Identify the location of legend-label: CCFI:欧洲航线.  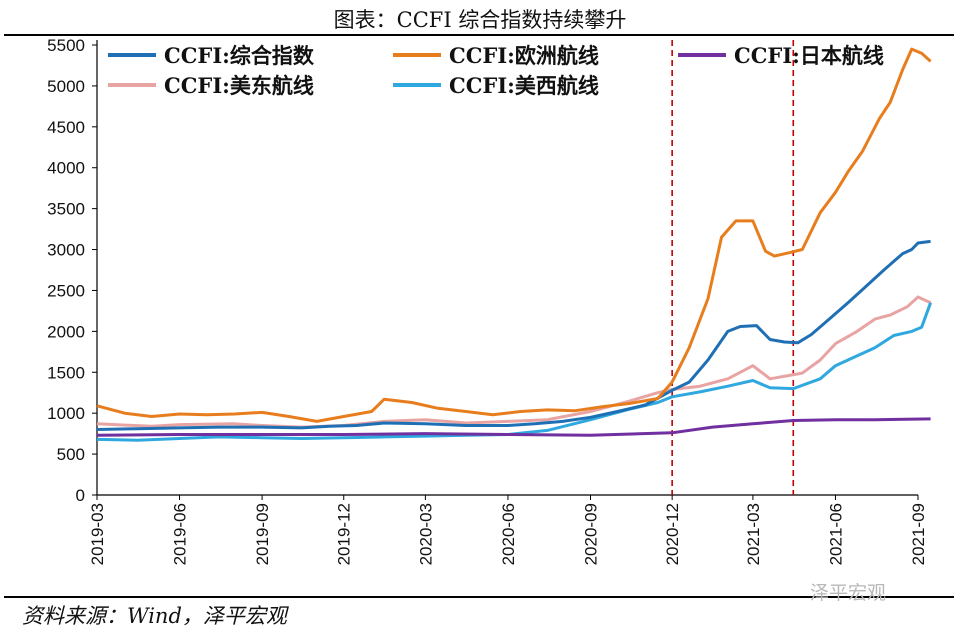
(524, 55).